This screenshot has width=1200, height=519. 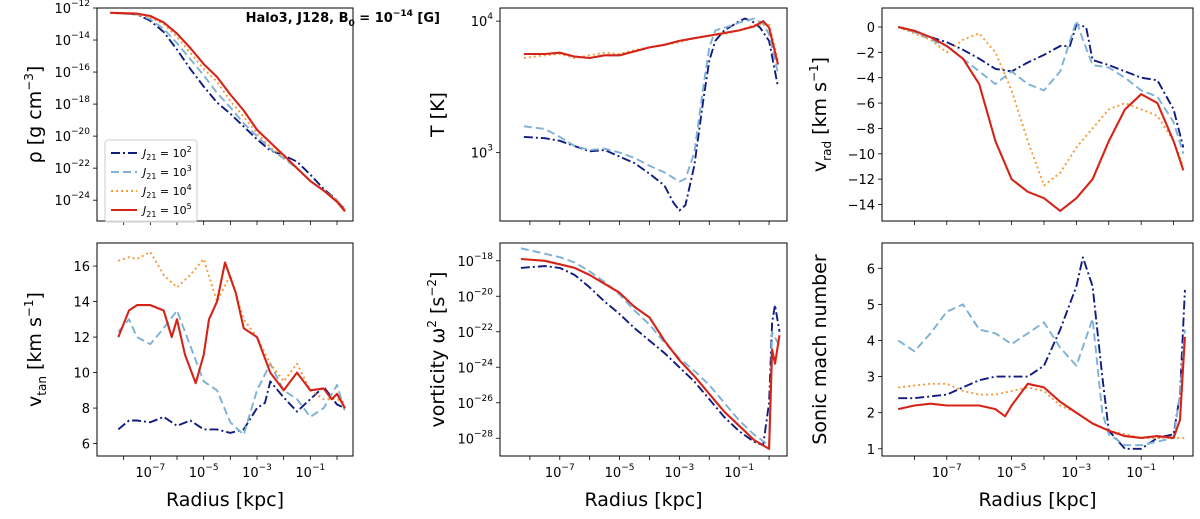 What do you see at coordinates (42, 386) in the screenshot?
I see `y-label-sub: tan` at bounding box center [42, 386].